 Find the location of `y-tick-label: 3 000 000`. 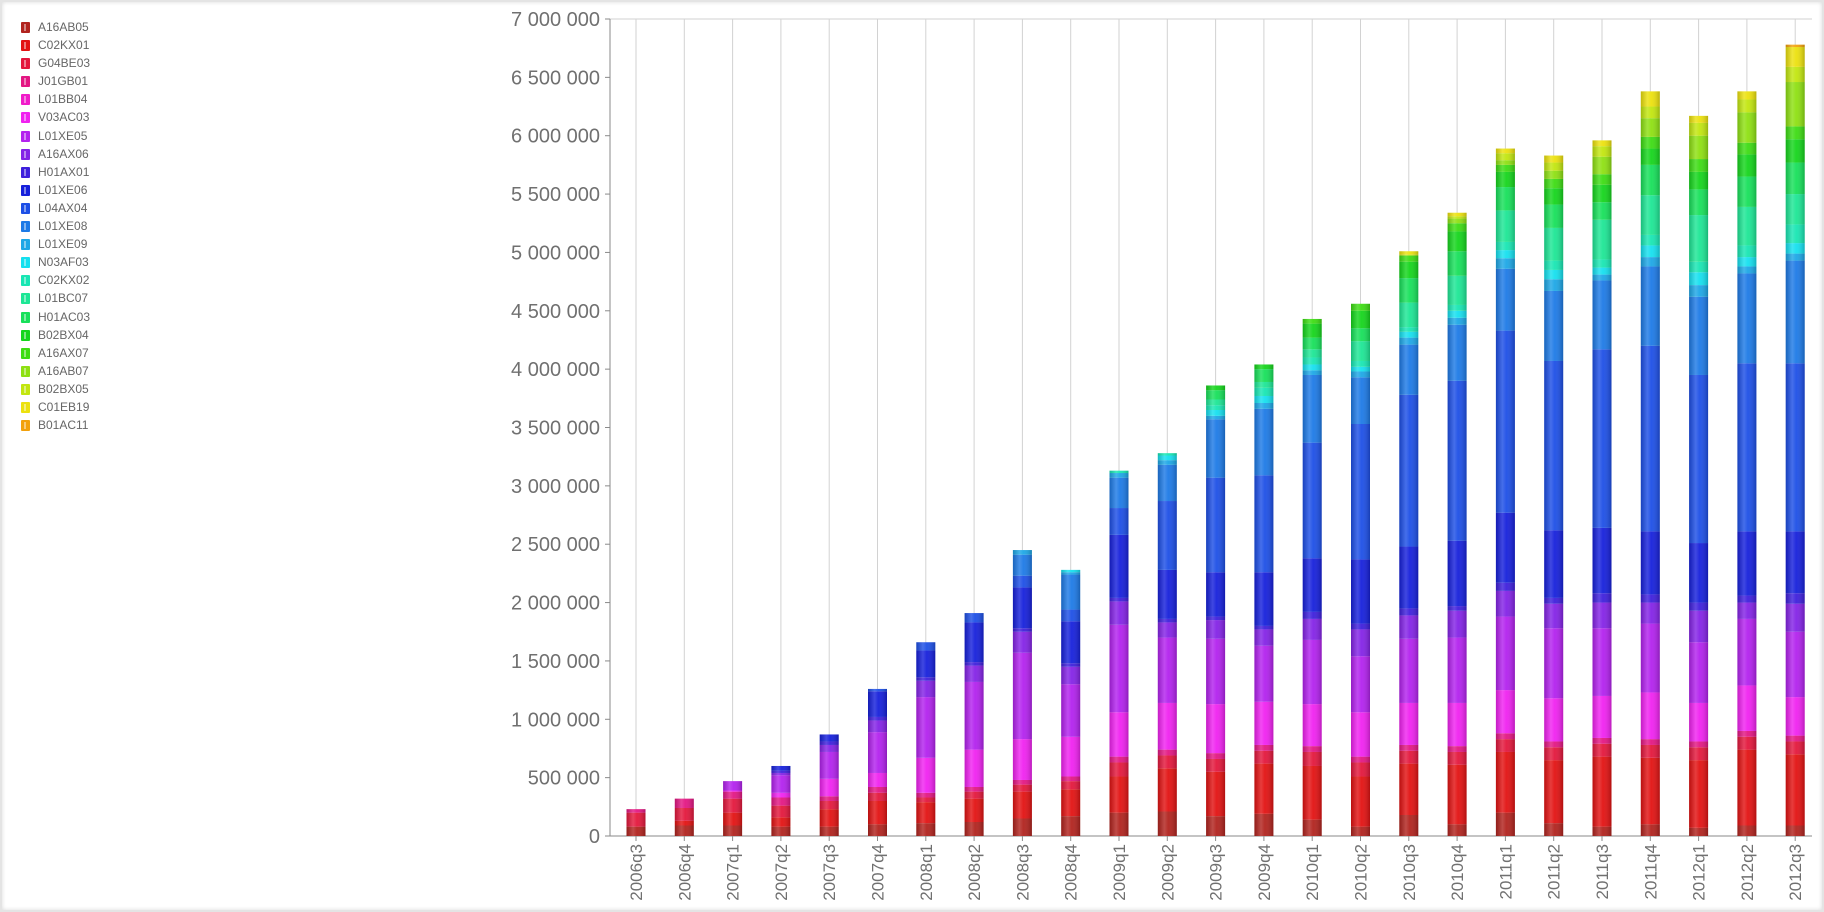

y-tick-label: 3 000 000 is located at coordinates (555, 487).